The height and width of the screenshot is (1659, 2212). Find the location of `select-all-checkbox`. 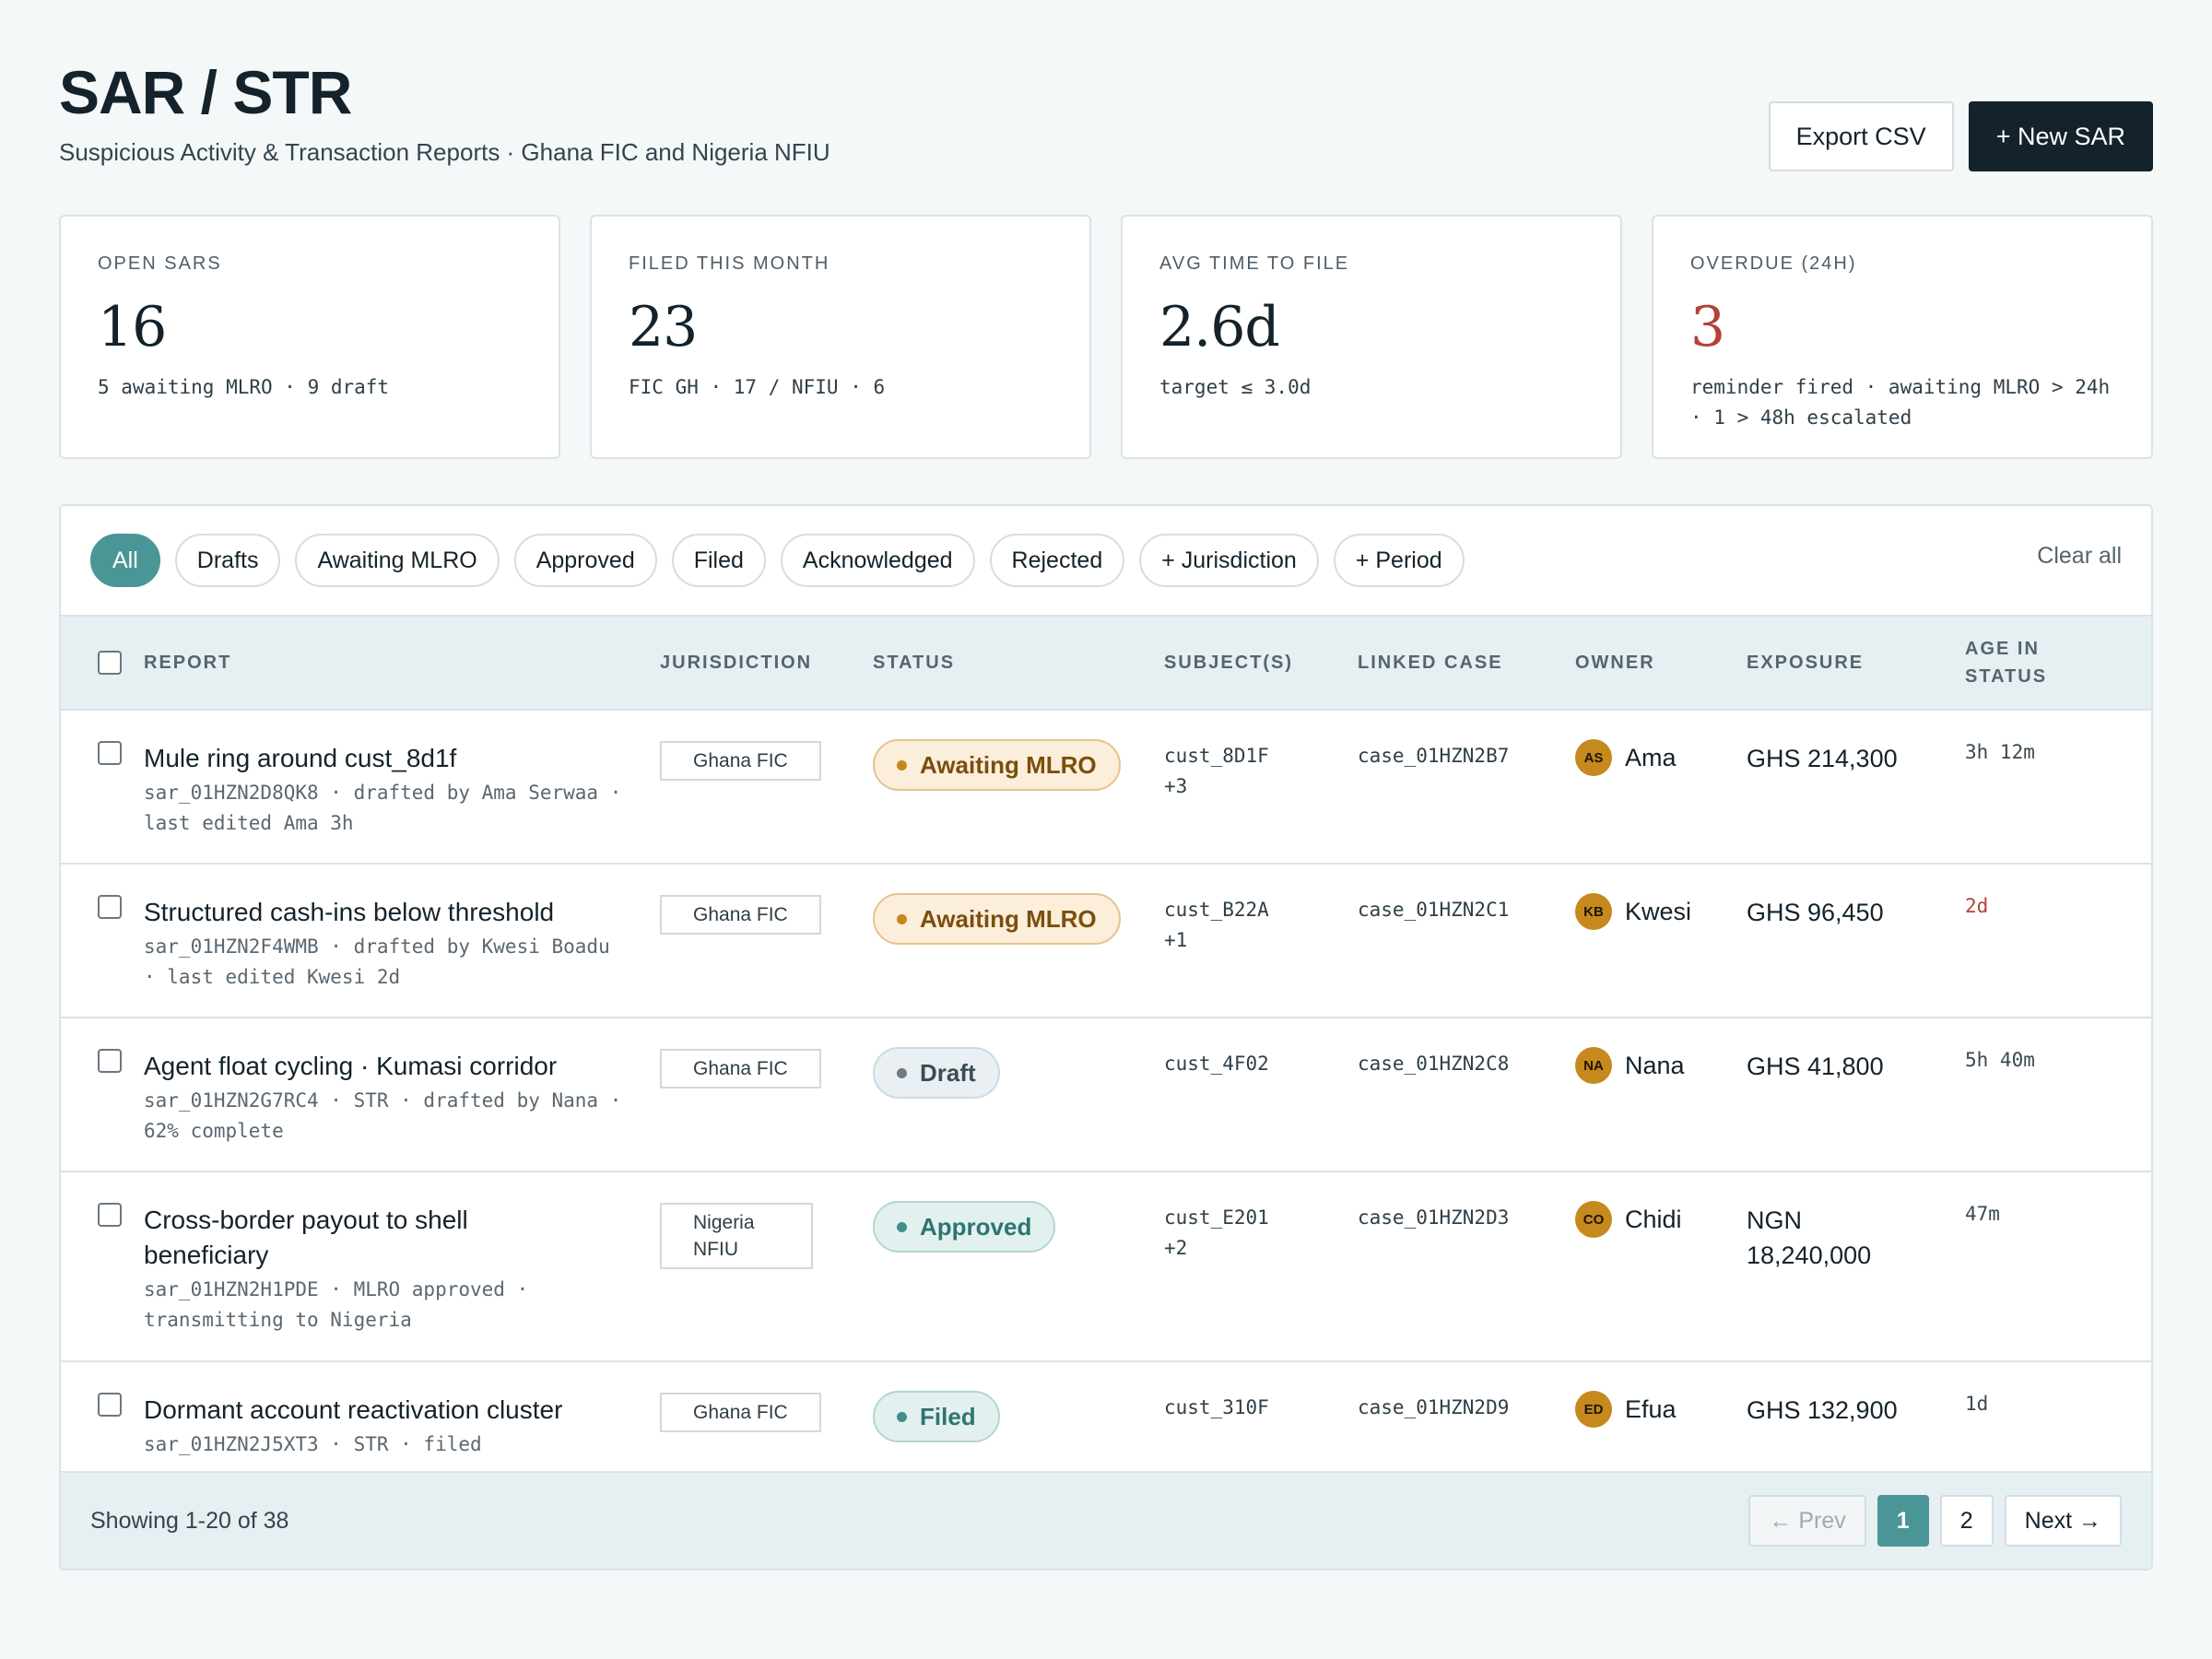

select-all-checkbox is located at coordinates (110, 663).